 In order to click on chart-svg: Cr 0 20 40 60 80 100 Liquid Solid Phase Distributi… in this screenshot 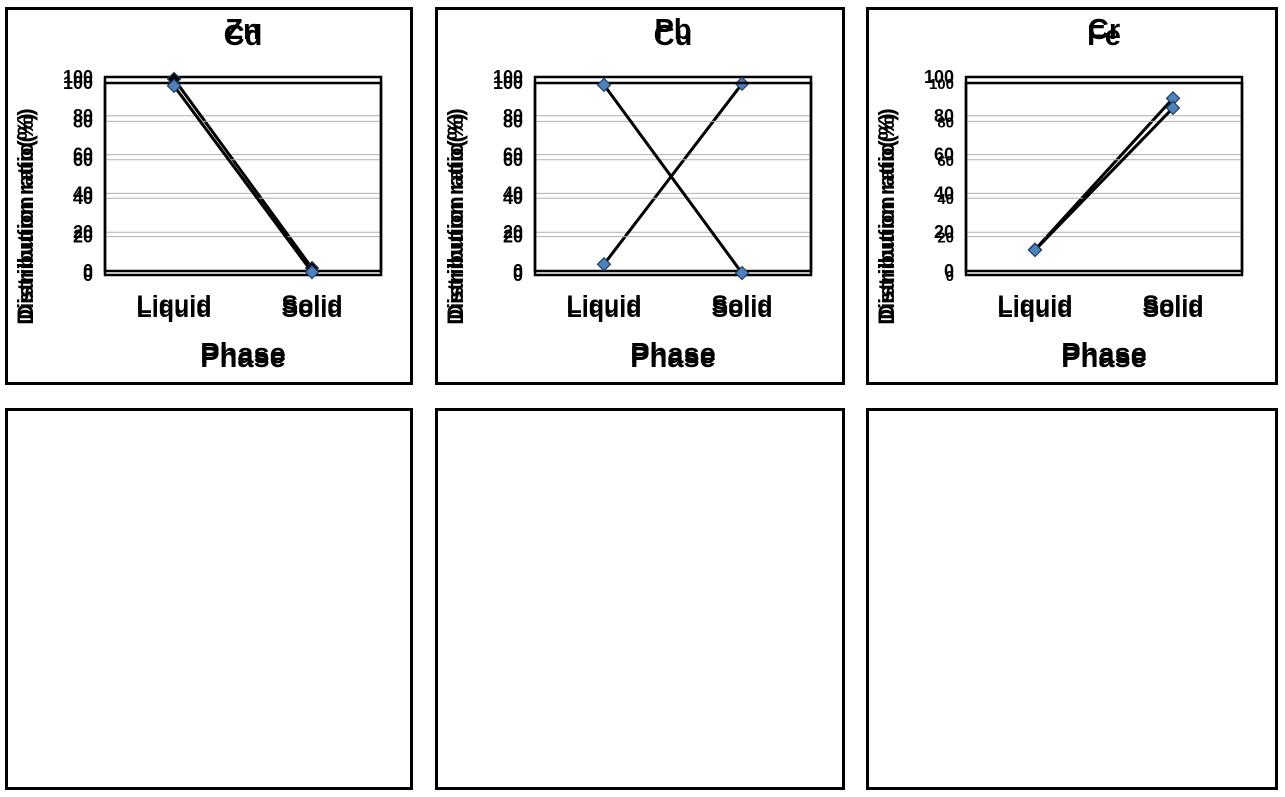, I will do `click(1059, 192)`.